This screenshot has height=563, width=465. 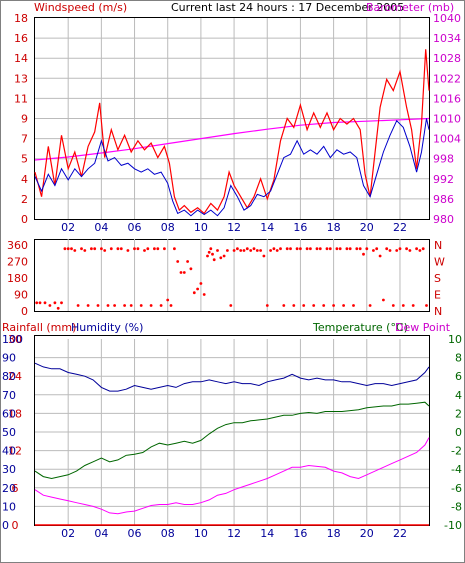 What do you see at coordinates (80, 7) in the screenshot?
I see `windspeed-axis-title: Windspeed (m/s)` at bounding box center [80, 7].